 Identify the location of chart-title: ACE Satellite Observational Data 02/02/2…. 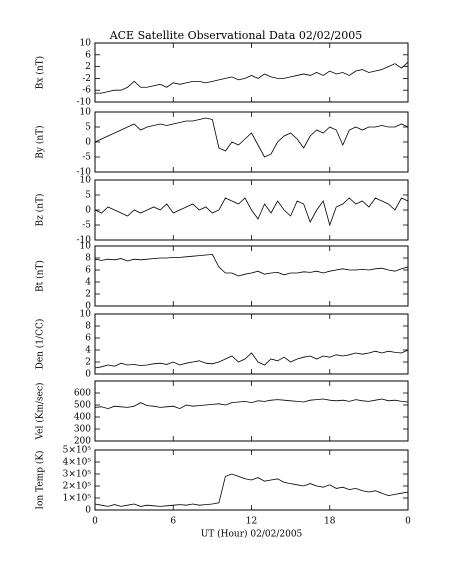
(236, 35).